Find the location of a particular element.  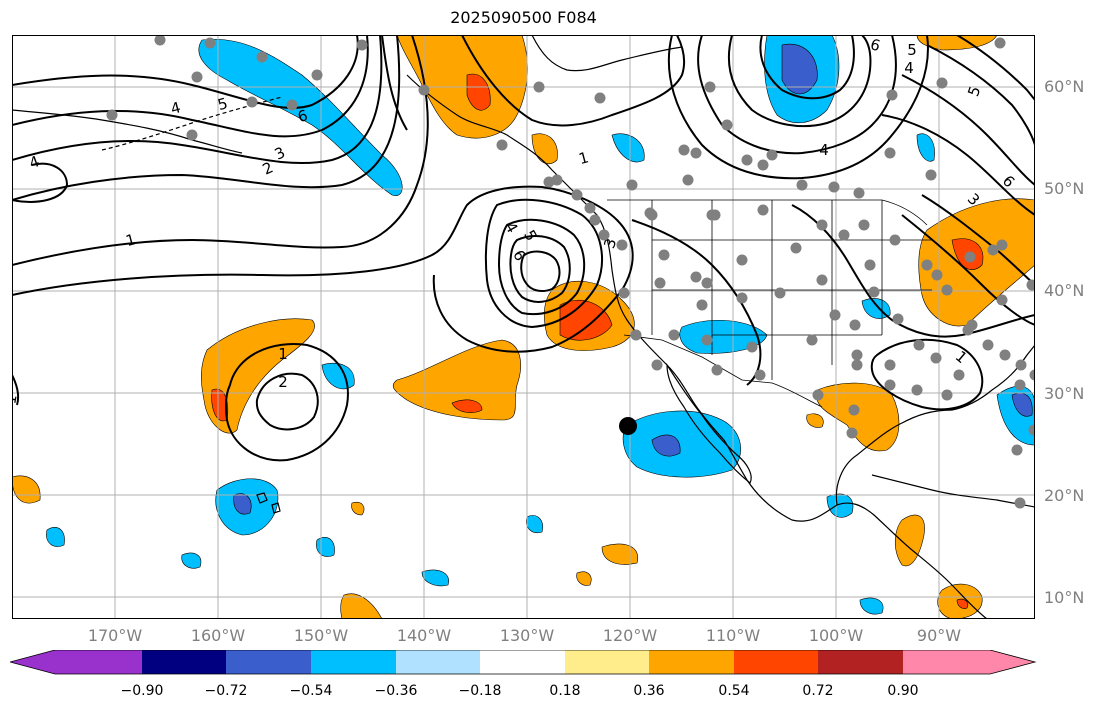

colorbar-tick-label: 0.54 is located at coordinates (734, 691).